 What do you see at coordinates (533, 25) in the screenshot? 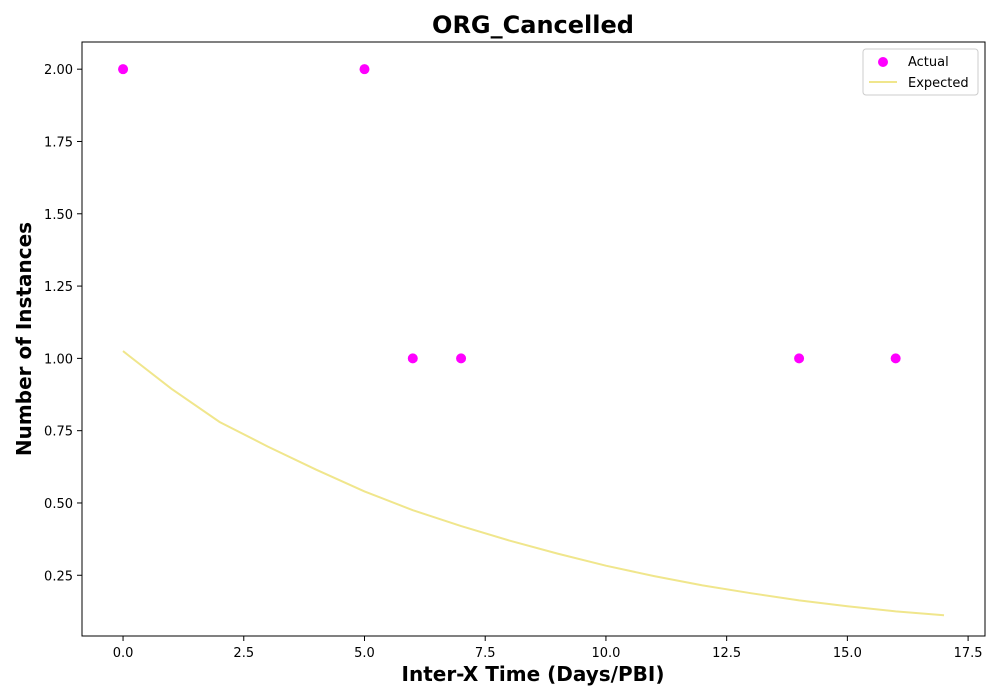
I see `chart-title: ORG_Cancelled` at bounding box center [533, 25].